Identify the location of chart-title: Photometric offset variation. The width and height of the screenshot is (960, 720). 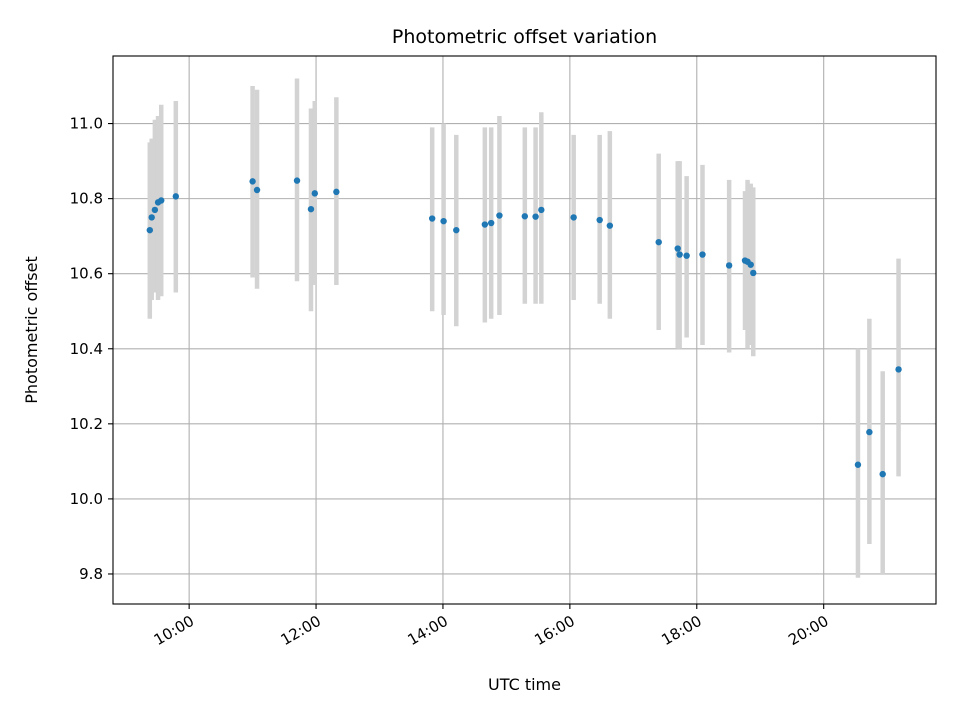
(524, 37).